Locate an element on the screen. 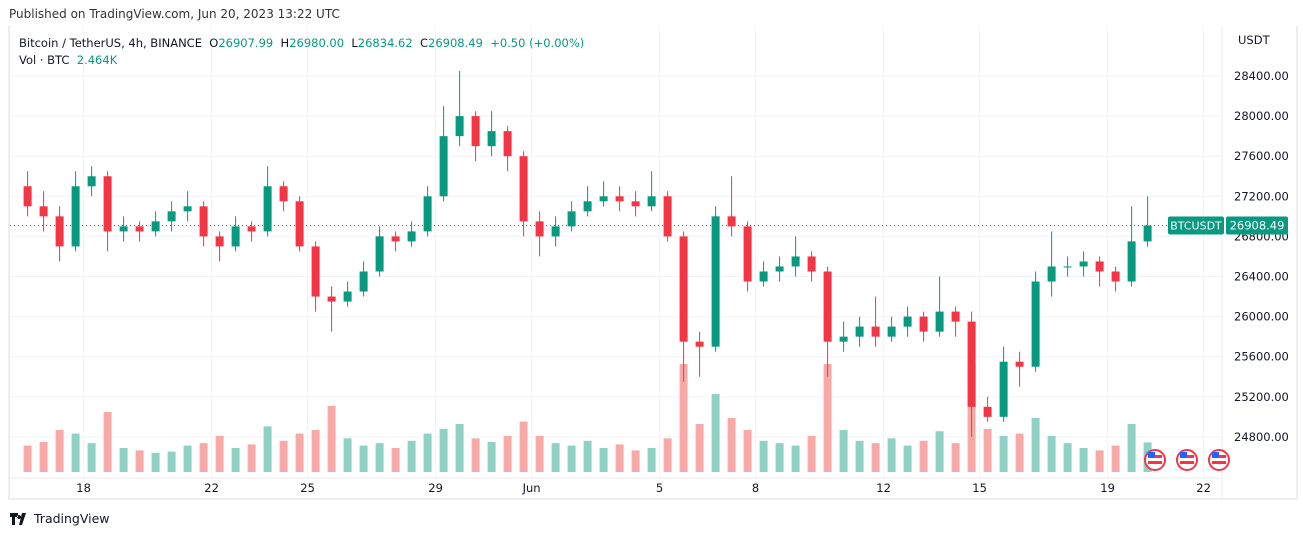 The image size is (1303, 536). high-label: H is located at coordinates (285, 43).